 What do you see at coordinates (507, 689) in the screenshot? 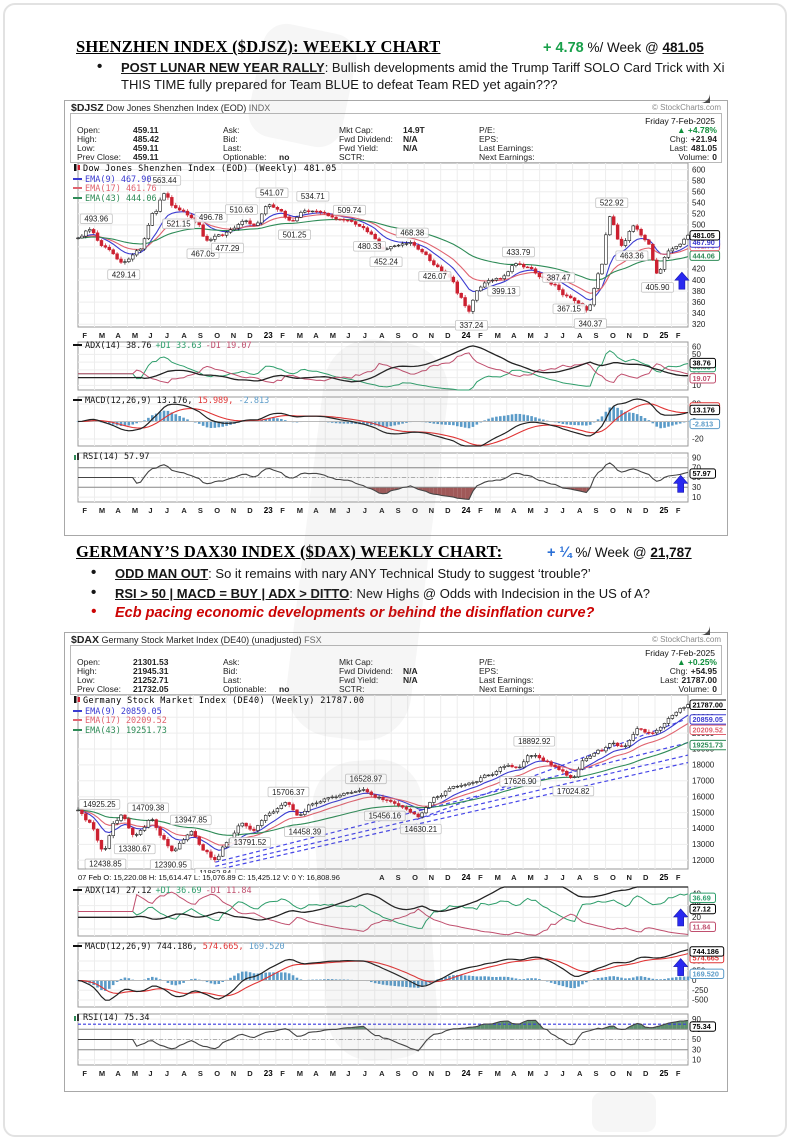
I see `info-label: Next Earnings:` at bounding box center [507, 689].